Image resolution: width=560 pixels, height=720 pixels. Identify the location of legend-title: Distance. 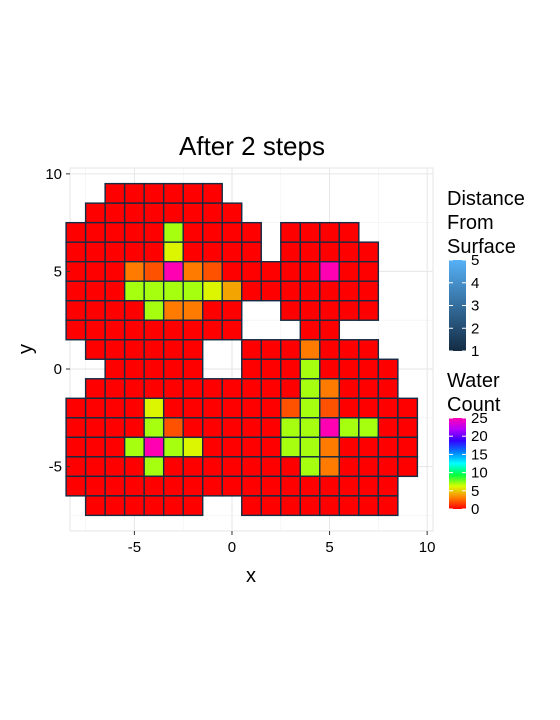
(486, 199).